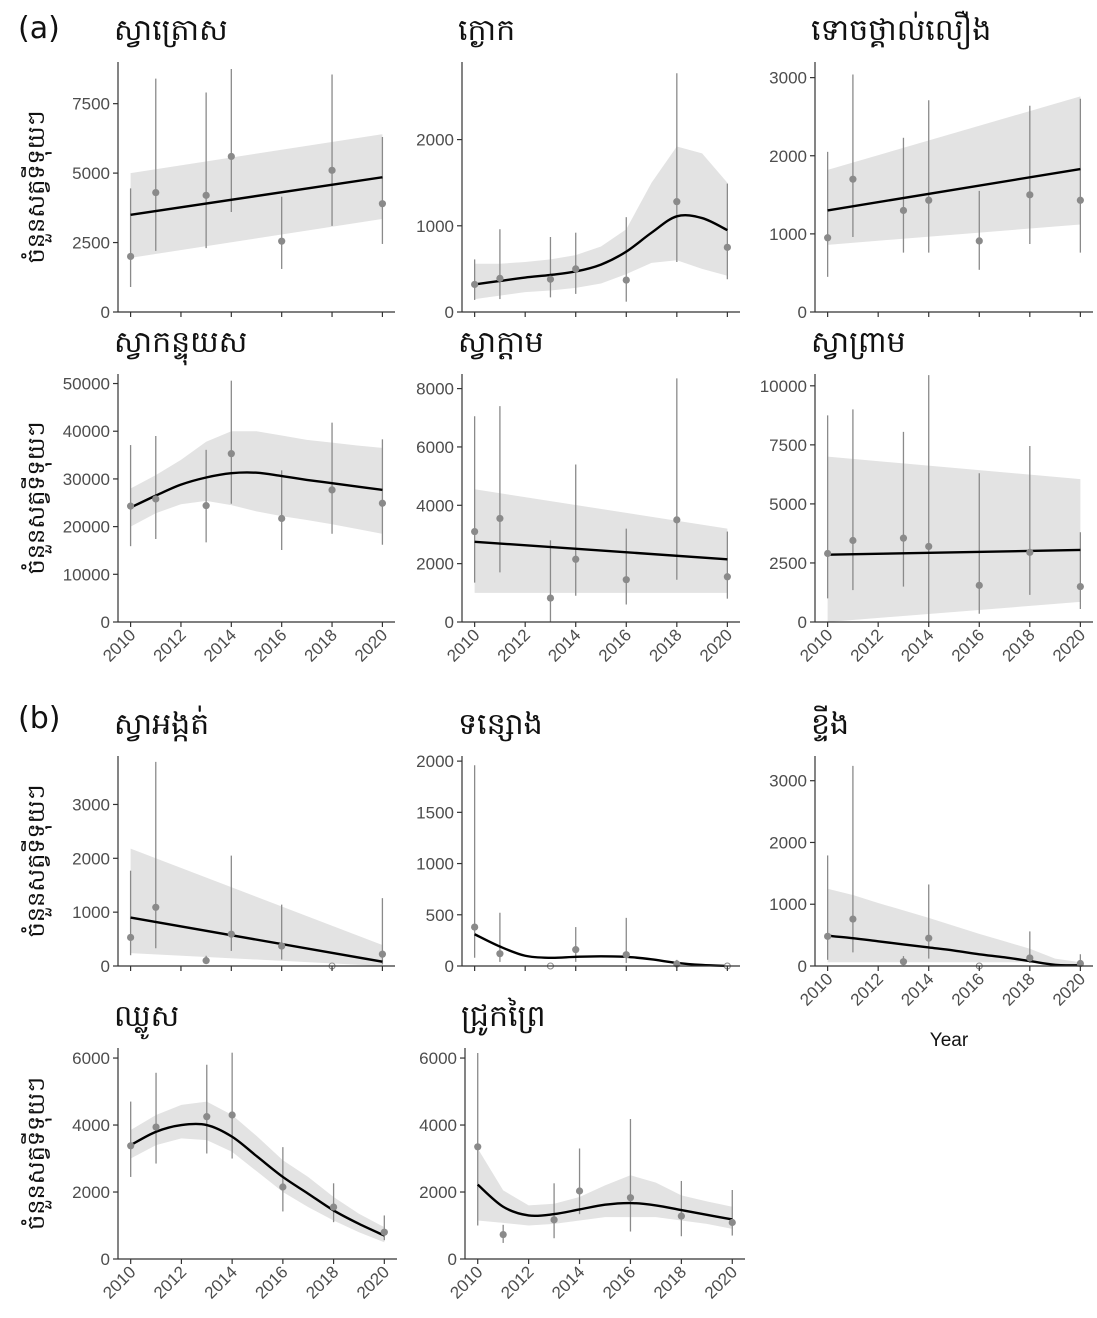  What do you see at coordinates (91, 173) in the screenshot?
I see `y-tick-label: 5000` at bounding box center [91, 173].